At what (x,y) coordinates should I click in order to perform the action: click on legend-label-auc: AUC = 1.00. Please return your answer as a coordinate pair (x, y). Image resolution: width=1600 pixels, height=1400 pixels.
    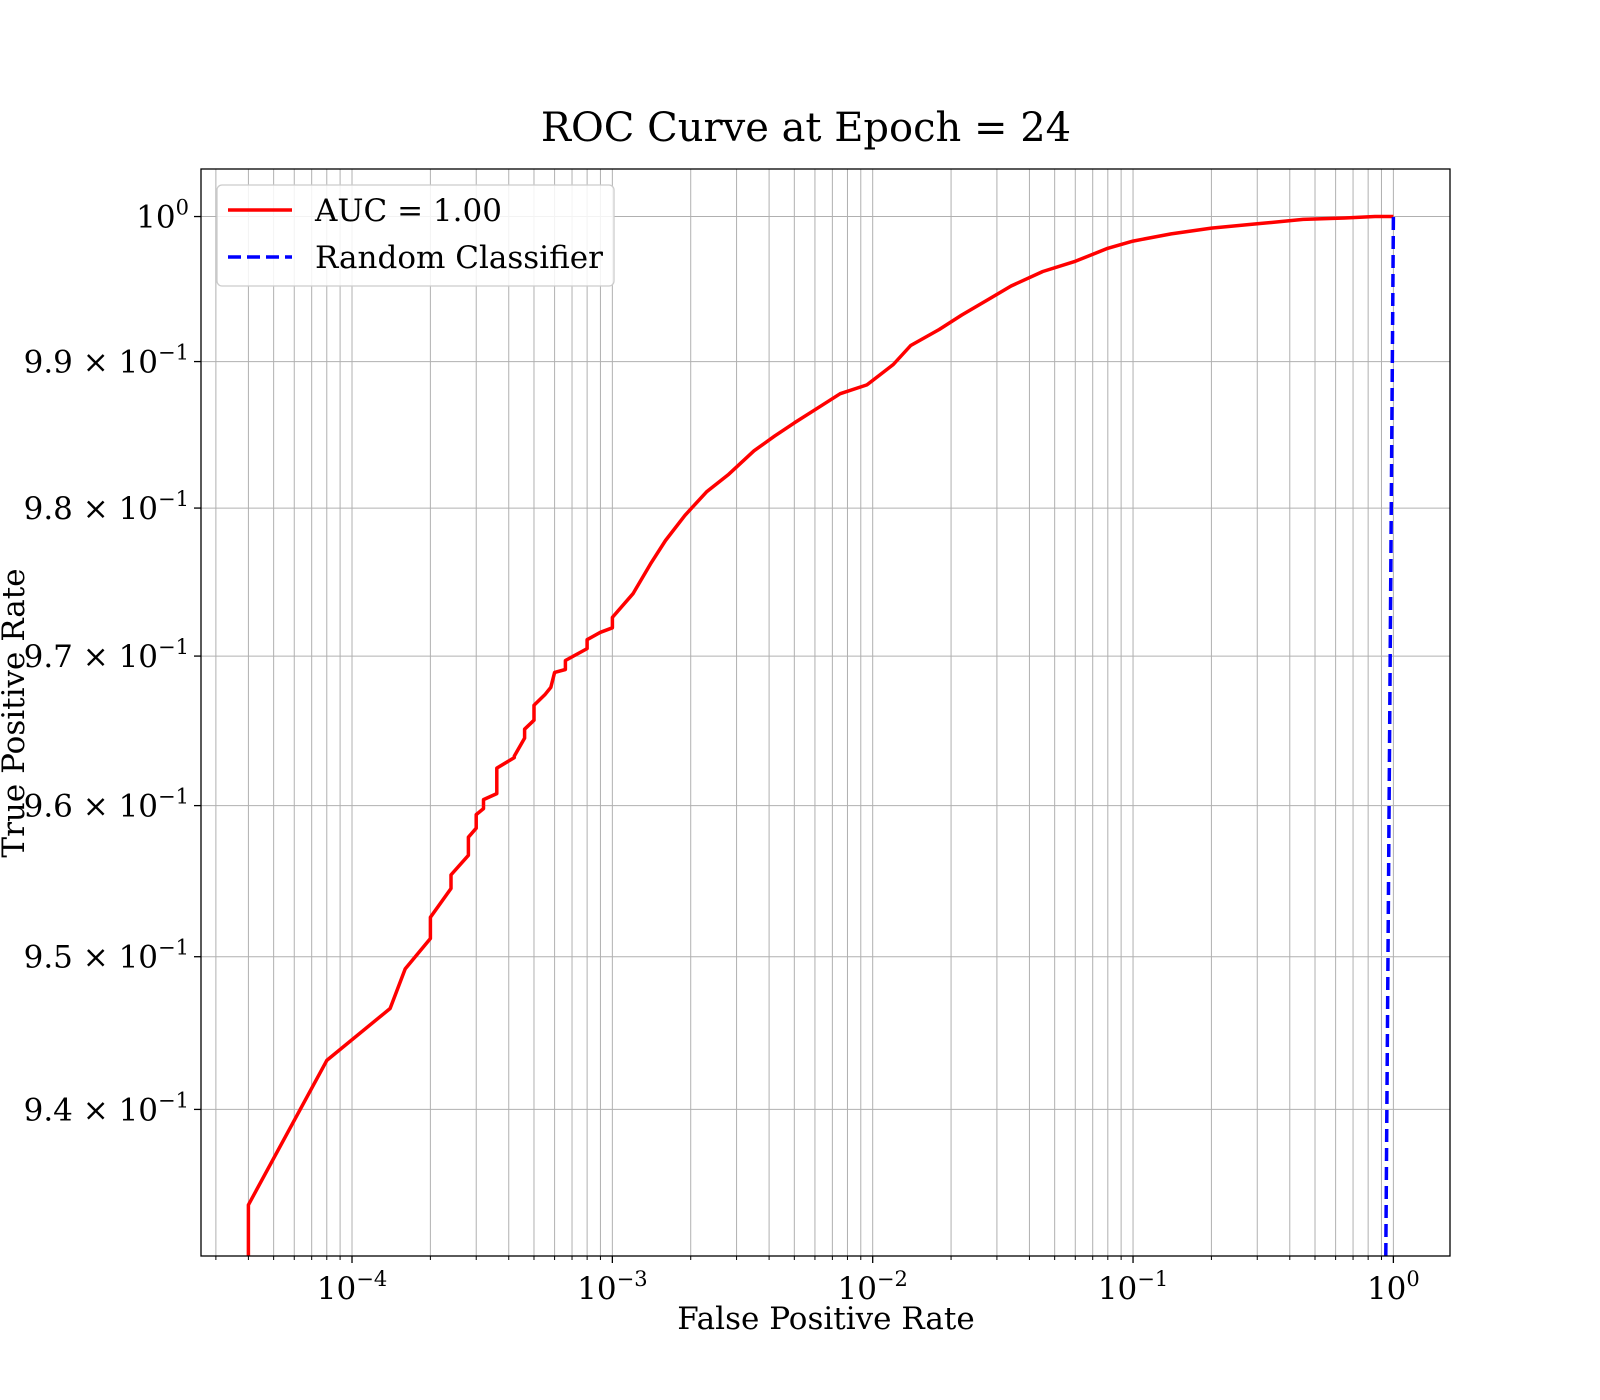
    Looking at the image, I should click on (408, 211).